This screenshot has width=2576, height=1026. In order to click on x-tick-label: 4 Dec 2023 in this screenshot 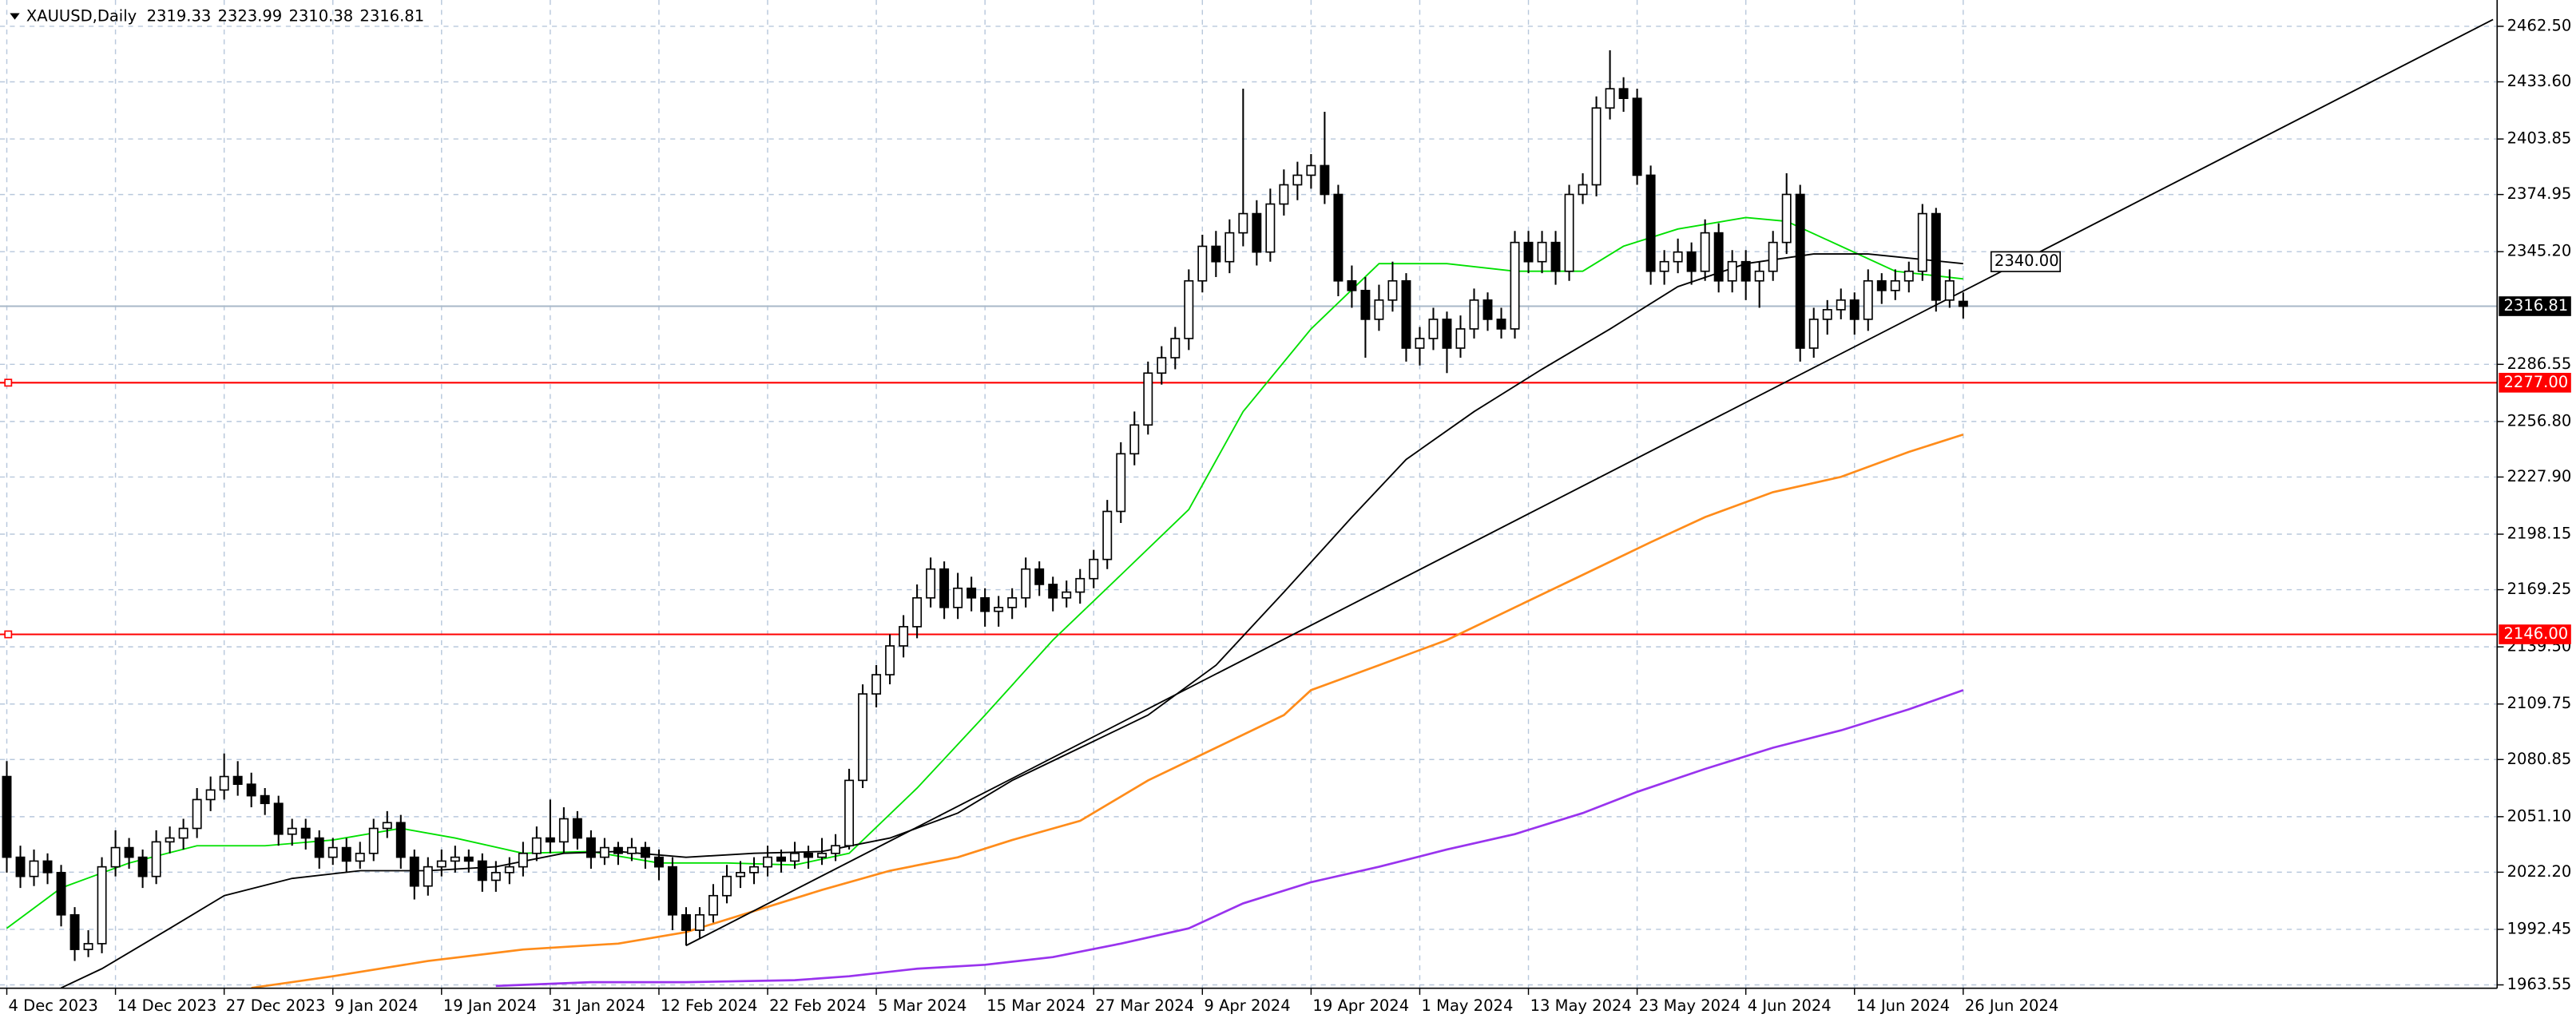, I will do `click(53, 1006)`.